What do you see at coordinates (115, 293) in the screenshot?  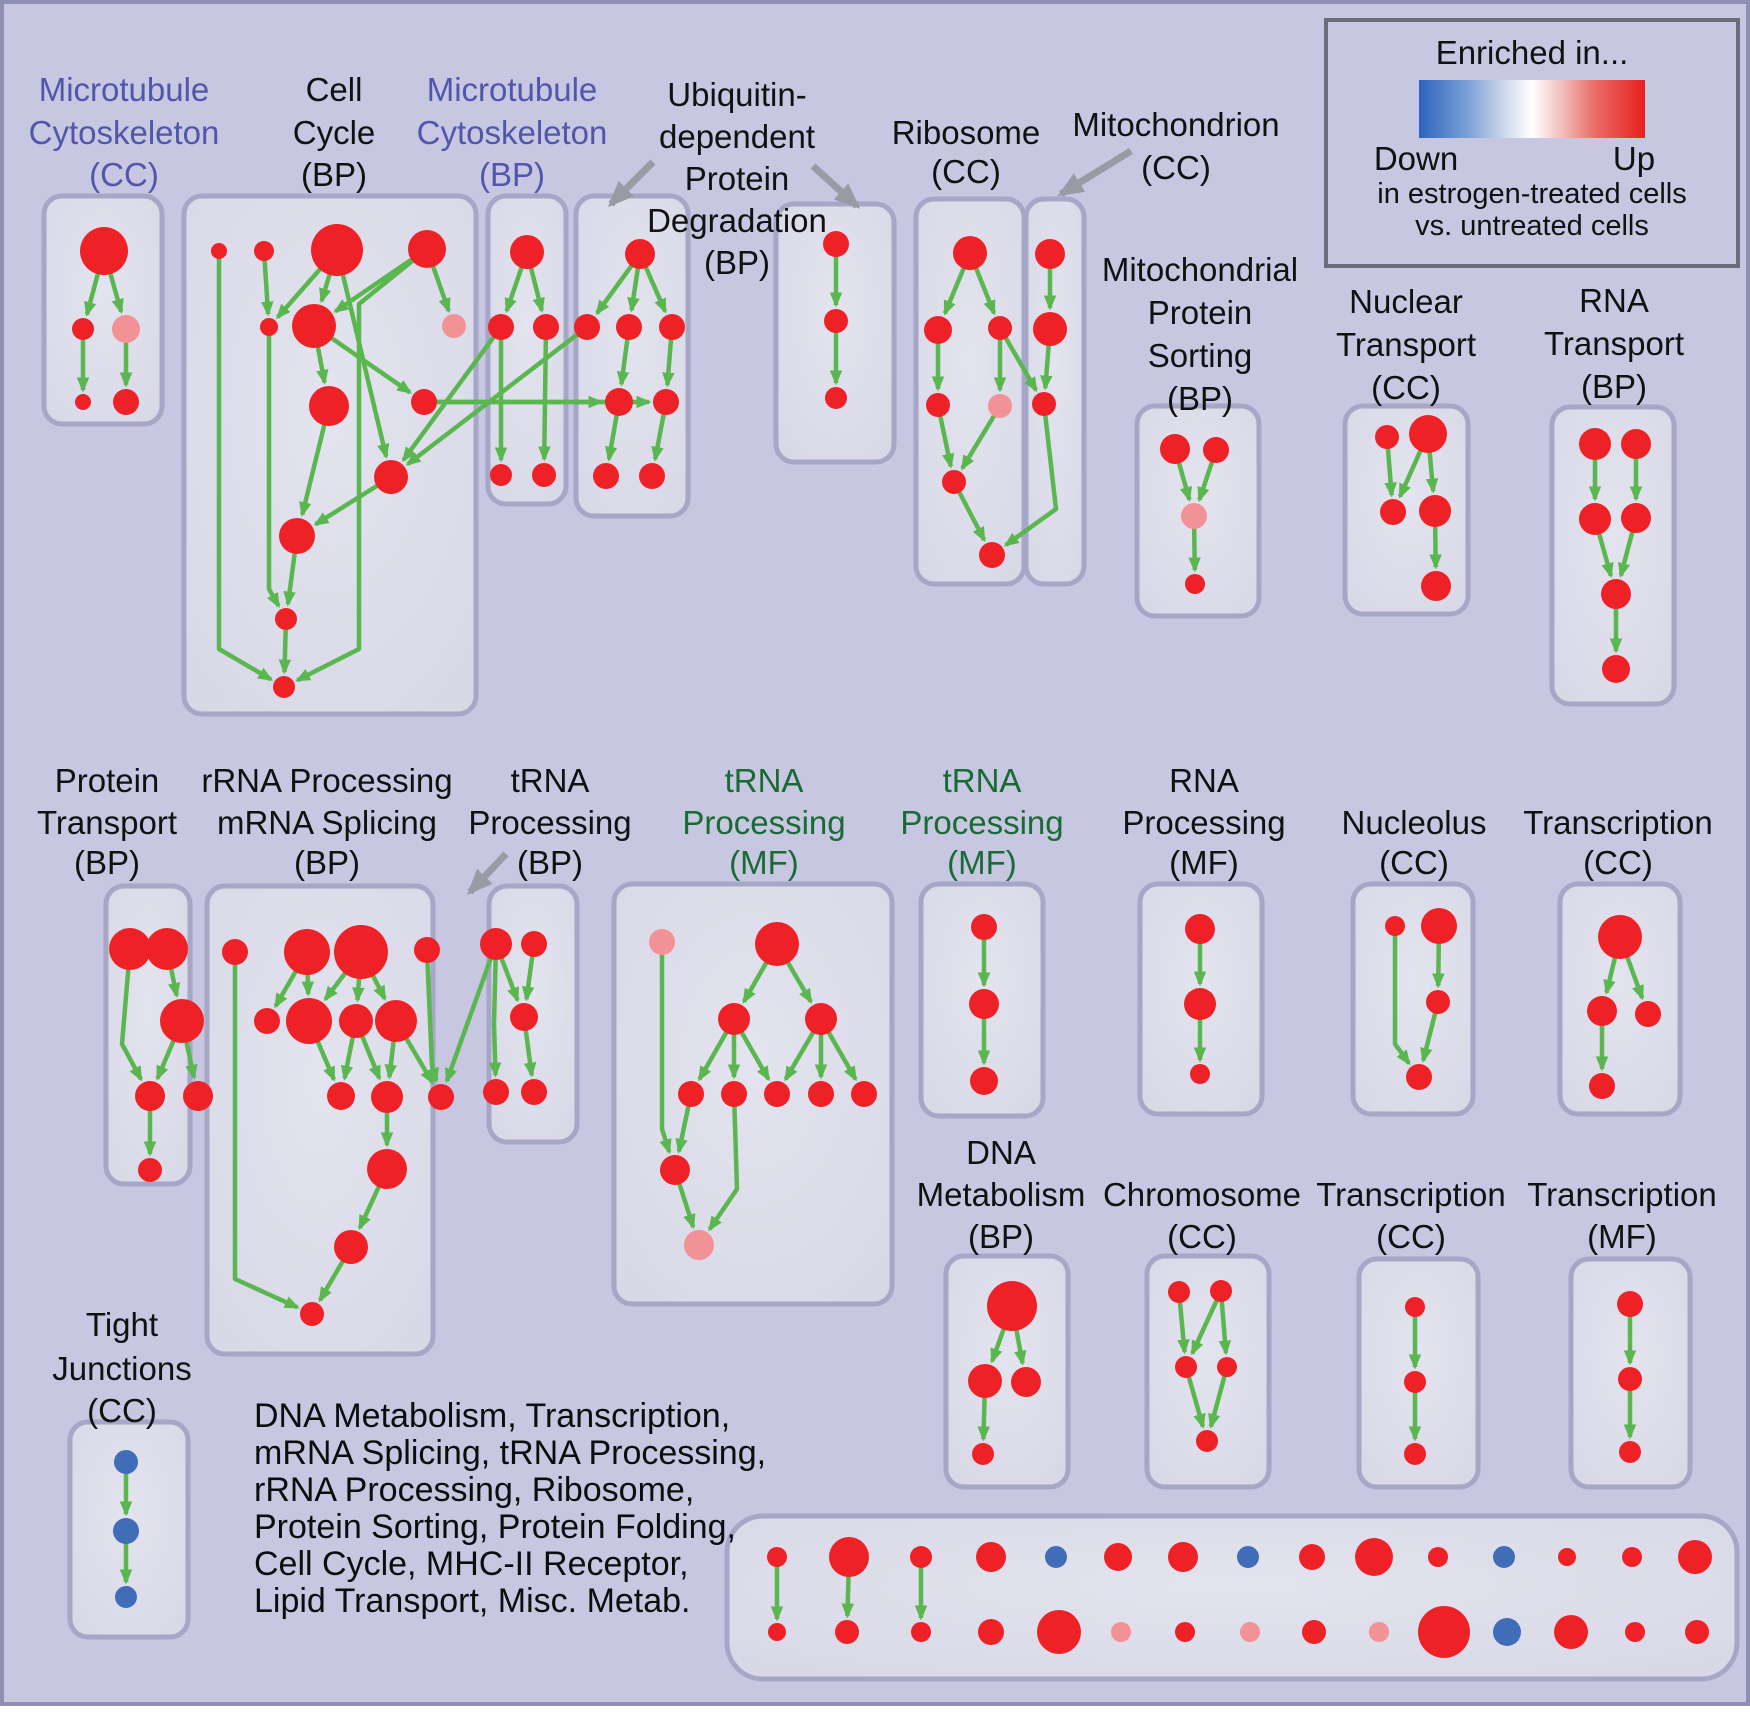 I see `edge-mt1-mt3` at bounding box center [115, 293].